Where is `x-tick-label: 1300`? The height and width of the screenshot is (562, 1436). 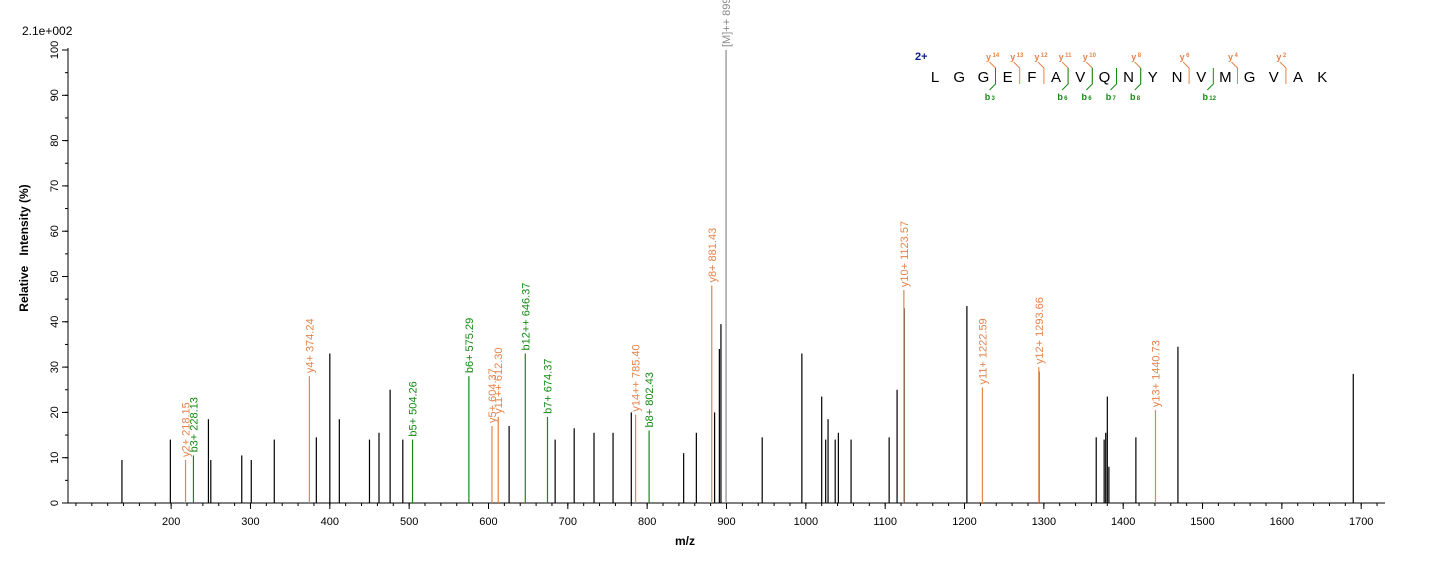 x-tick-label: 1300 is located at coordinates (1044, 522).